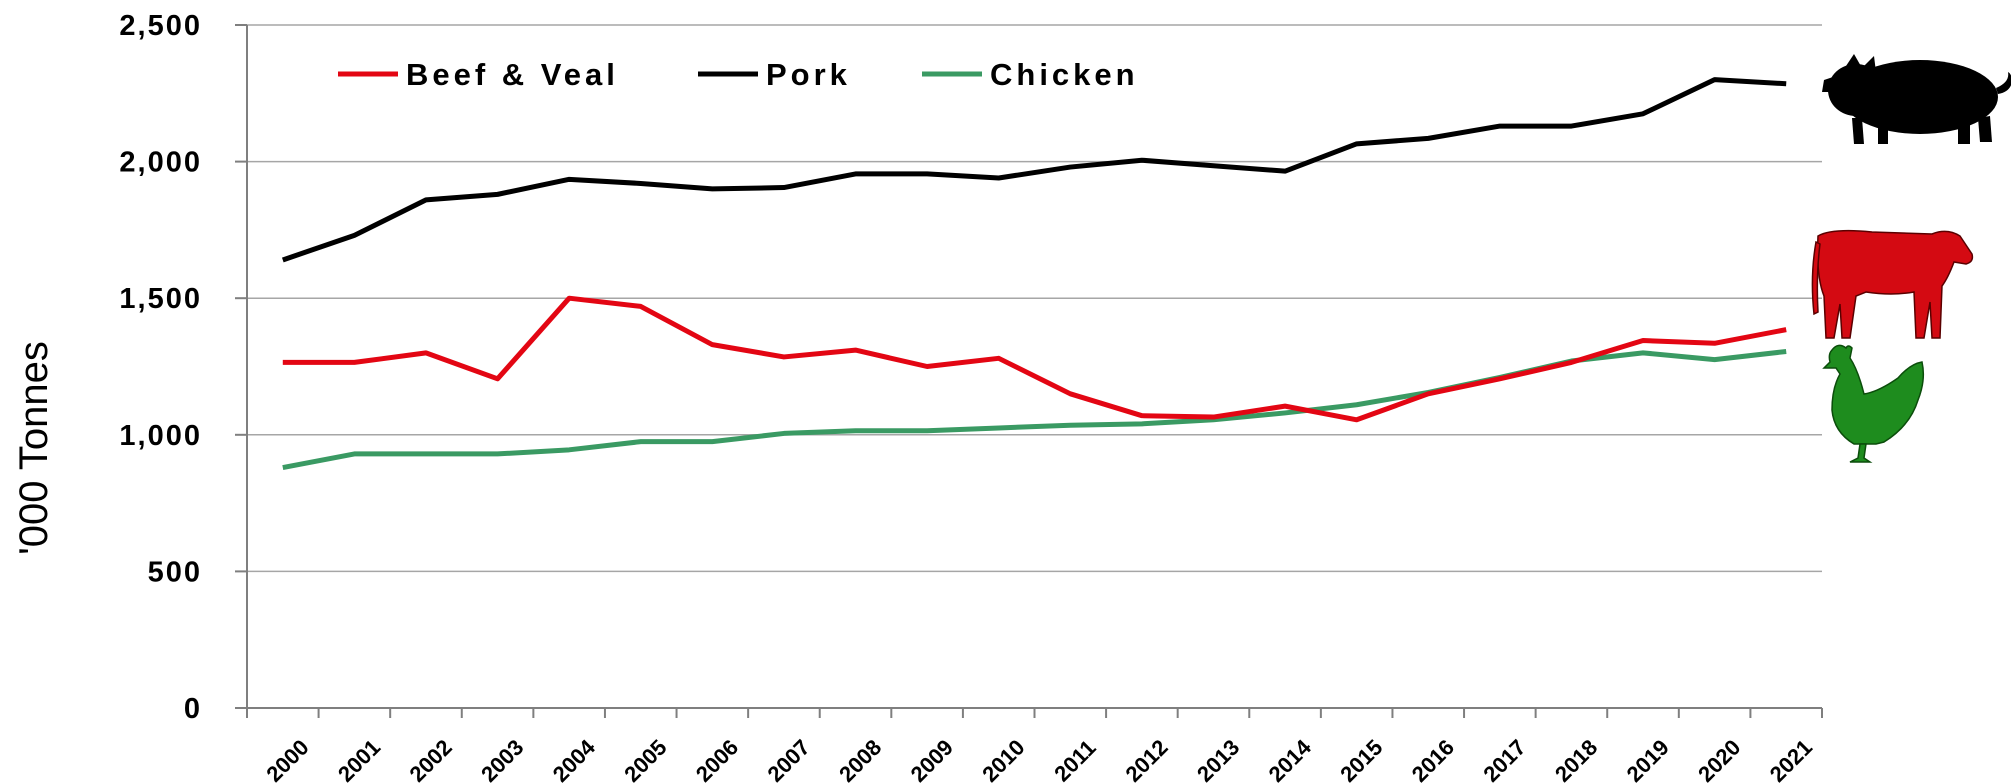  What do you see at coordinates (1074, 759) in the screenshot?
I see `x-tick-label: 2011` at bounding box center [1074, 759].